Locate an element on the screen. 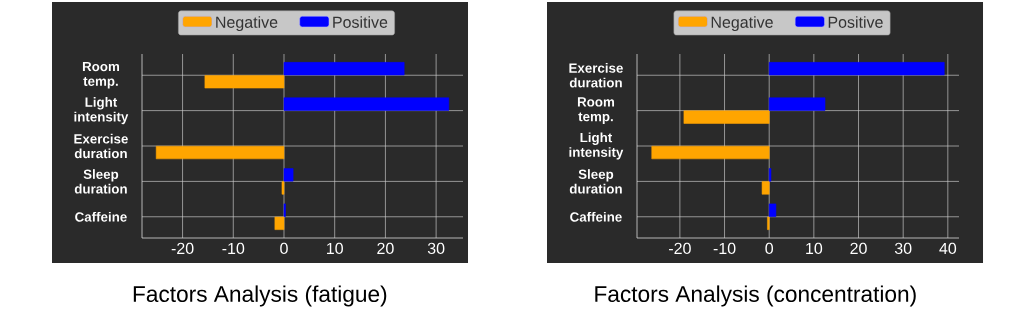 This screenshot has height=332, width=1024. text: Factors Analysis (concentration) is located at coordinates (755, 296).